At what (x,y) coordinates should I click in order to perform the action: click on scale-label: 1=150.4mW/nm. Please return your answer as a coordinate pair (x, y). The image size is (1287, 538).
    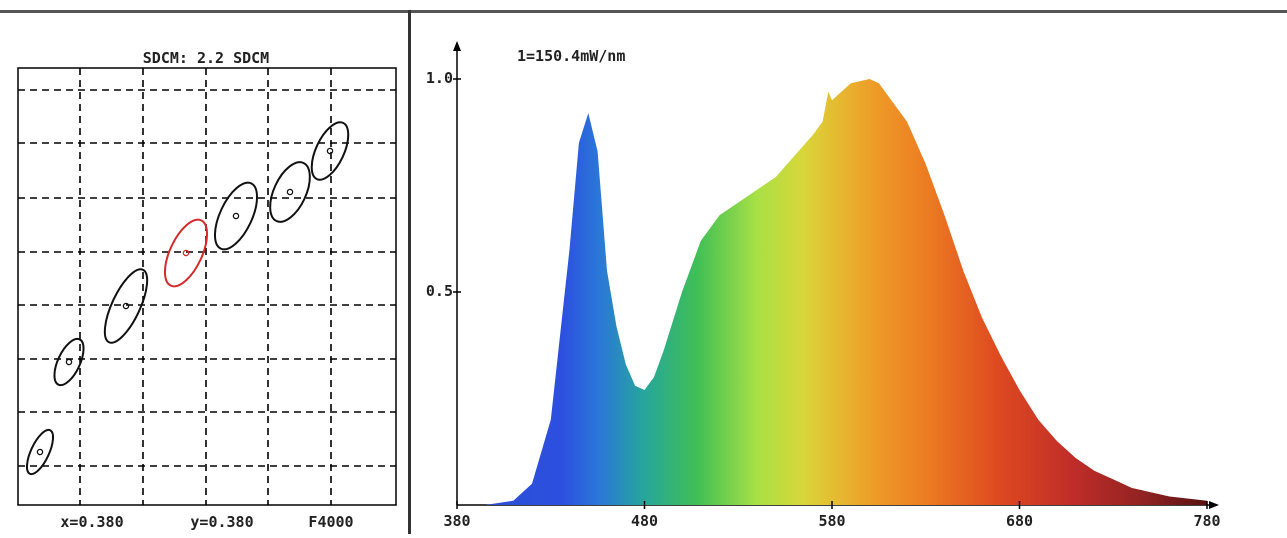
    Looking at the image, I should click on (571, 56).